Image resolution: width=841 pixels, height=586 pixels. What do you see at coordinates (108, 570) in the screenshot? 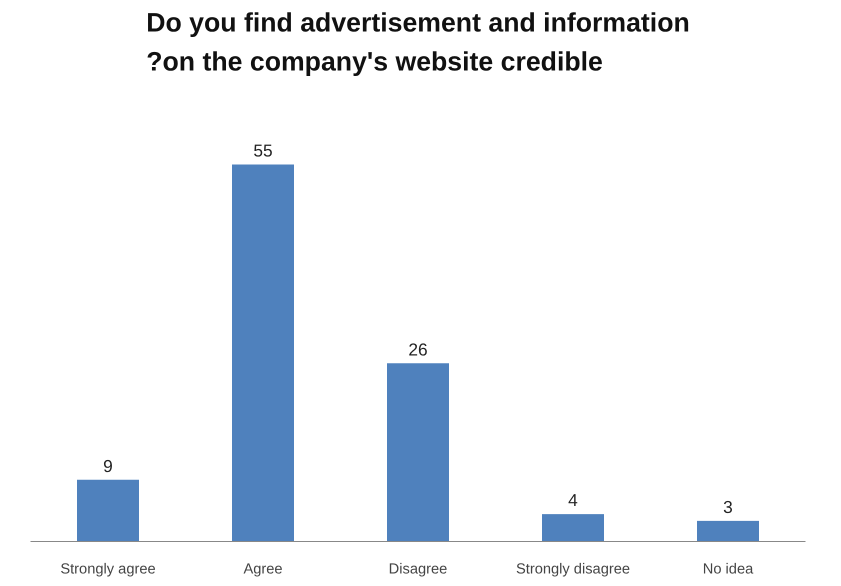
I see `x-tick-label: Strongly agree` at bounding box center [108, 570].